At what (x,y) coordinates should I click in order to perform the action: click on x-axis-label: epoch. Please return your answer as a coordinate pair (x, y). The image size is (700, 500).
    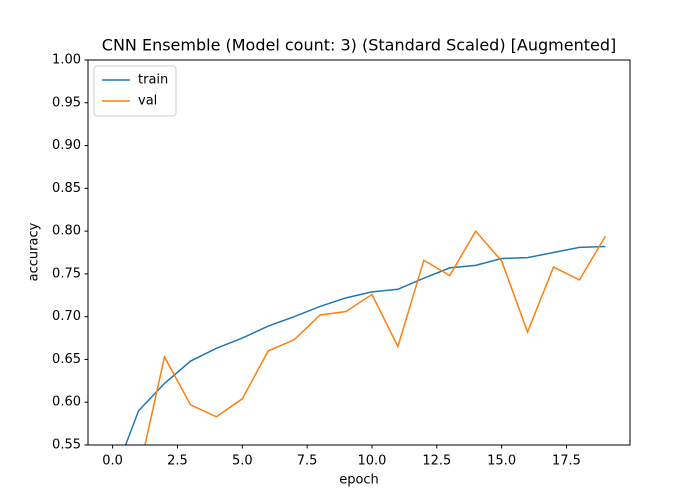
    Looking at the image, I should click on (359, 480).